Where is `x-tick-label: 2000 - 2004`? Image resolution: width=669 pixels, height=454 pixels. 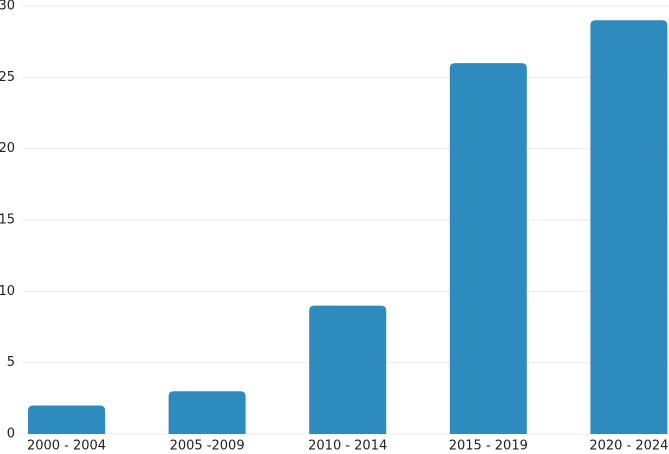 x-tick-label: 2000 - 2004 is located at coordinates (66, 446).